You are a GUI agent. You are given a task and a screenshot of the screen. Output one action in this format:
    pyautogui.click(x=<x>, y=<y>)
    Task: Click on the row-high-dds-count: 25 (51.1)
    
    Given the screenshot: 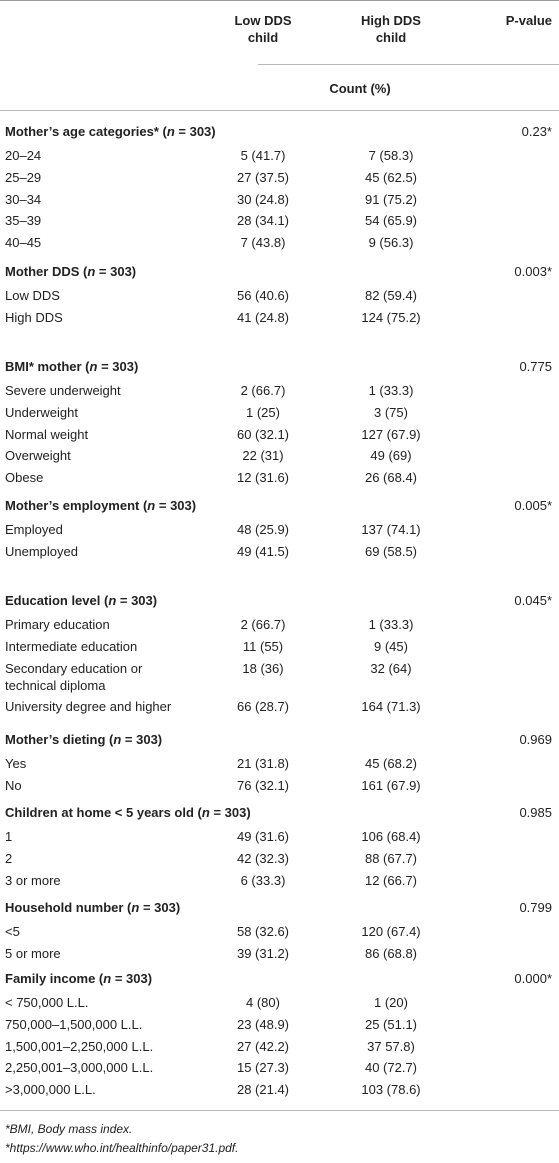 What is the action you would take?
    pyautogui.click(x=391, y=1024)
    